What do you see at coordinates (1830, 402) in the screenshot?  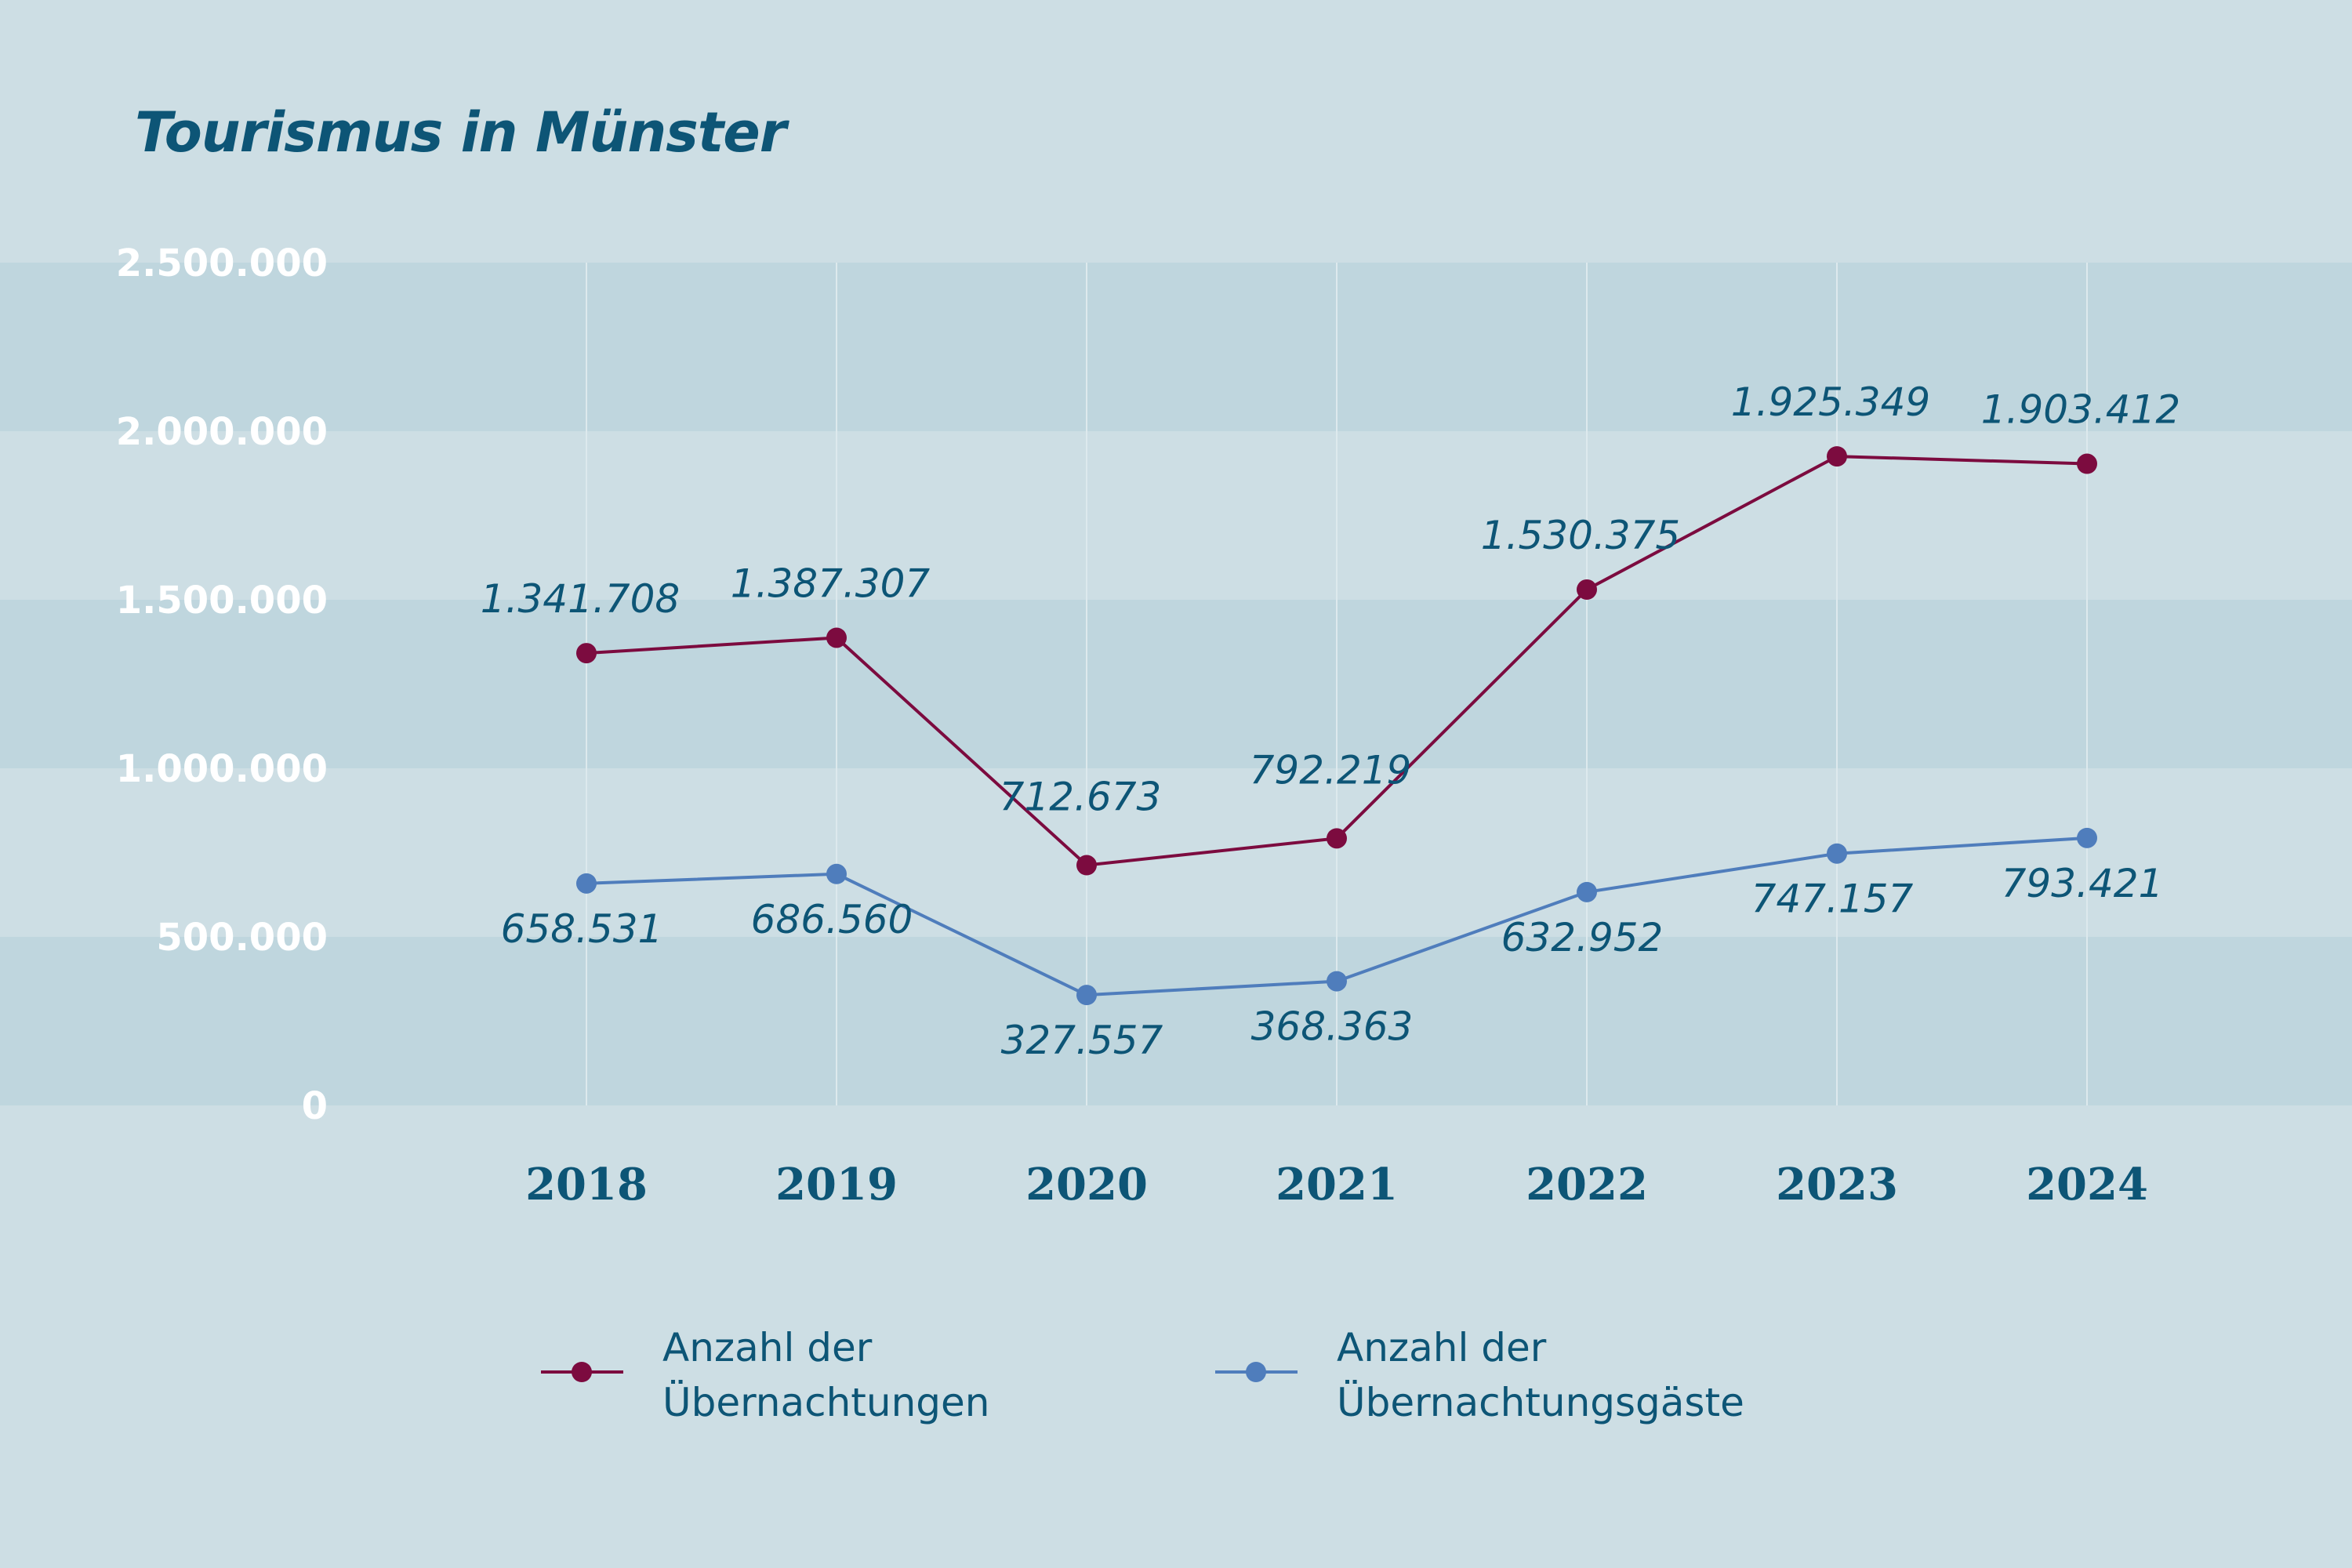 I see `data-label: 1.925.349` at bounding box center [1830, 402].